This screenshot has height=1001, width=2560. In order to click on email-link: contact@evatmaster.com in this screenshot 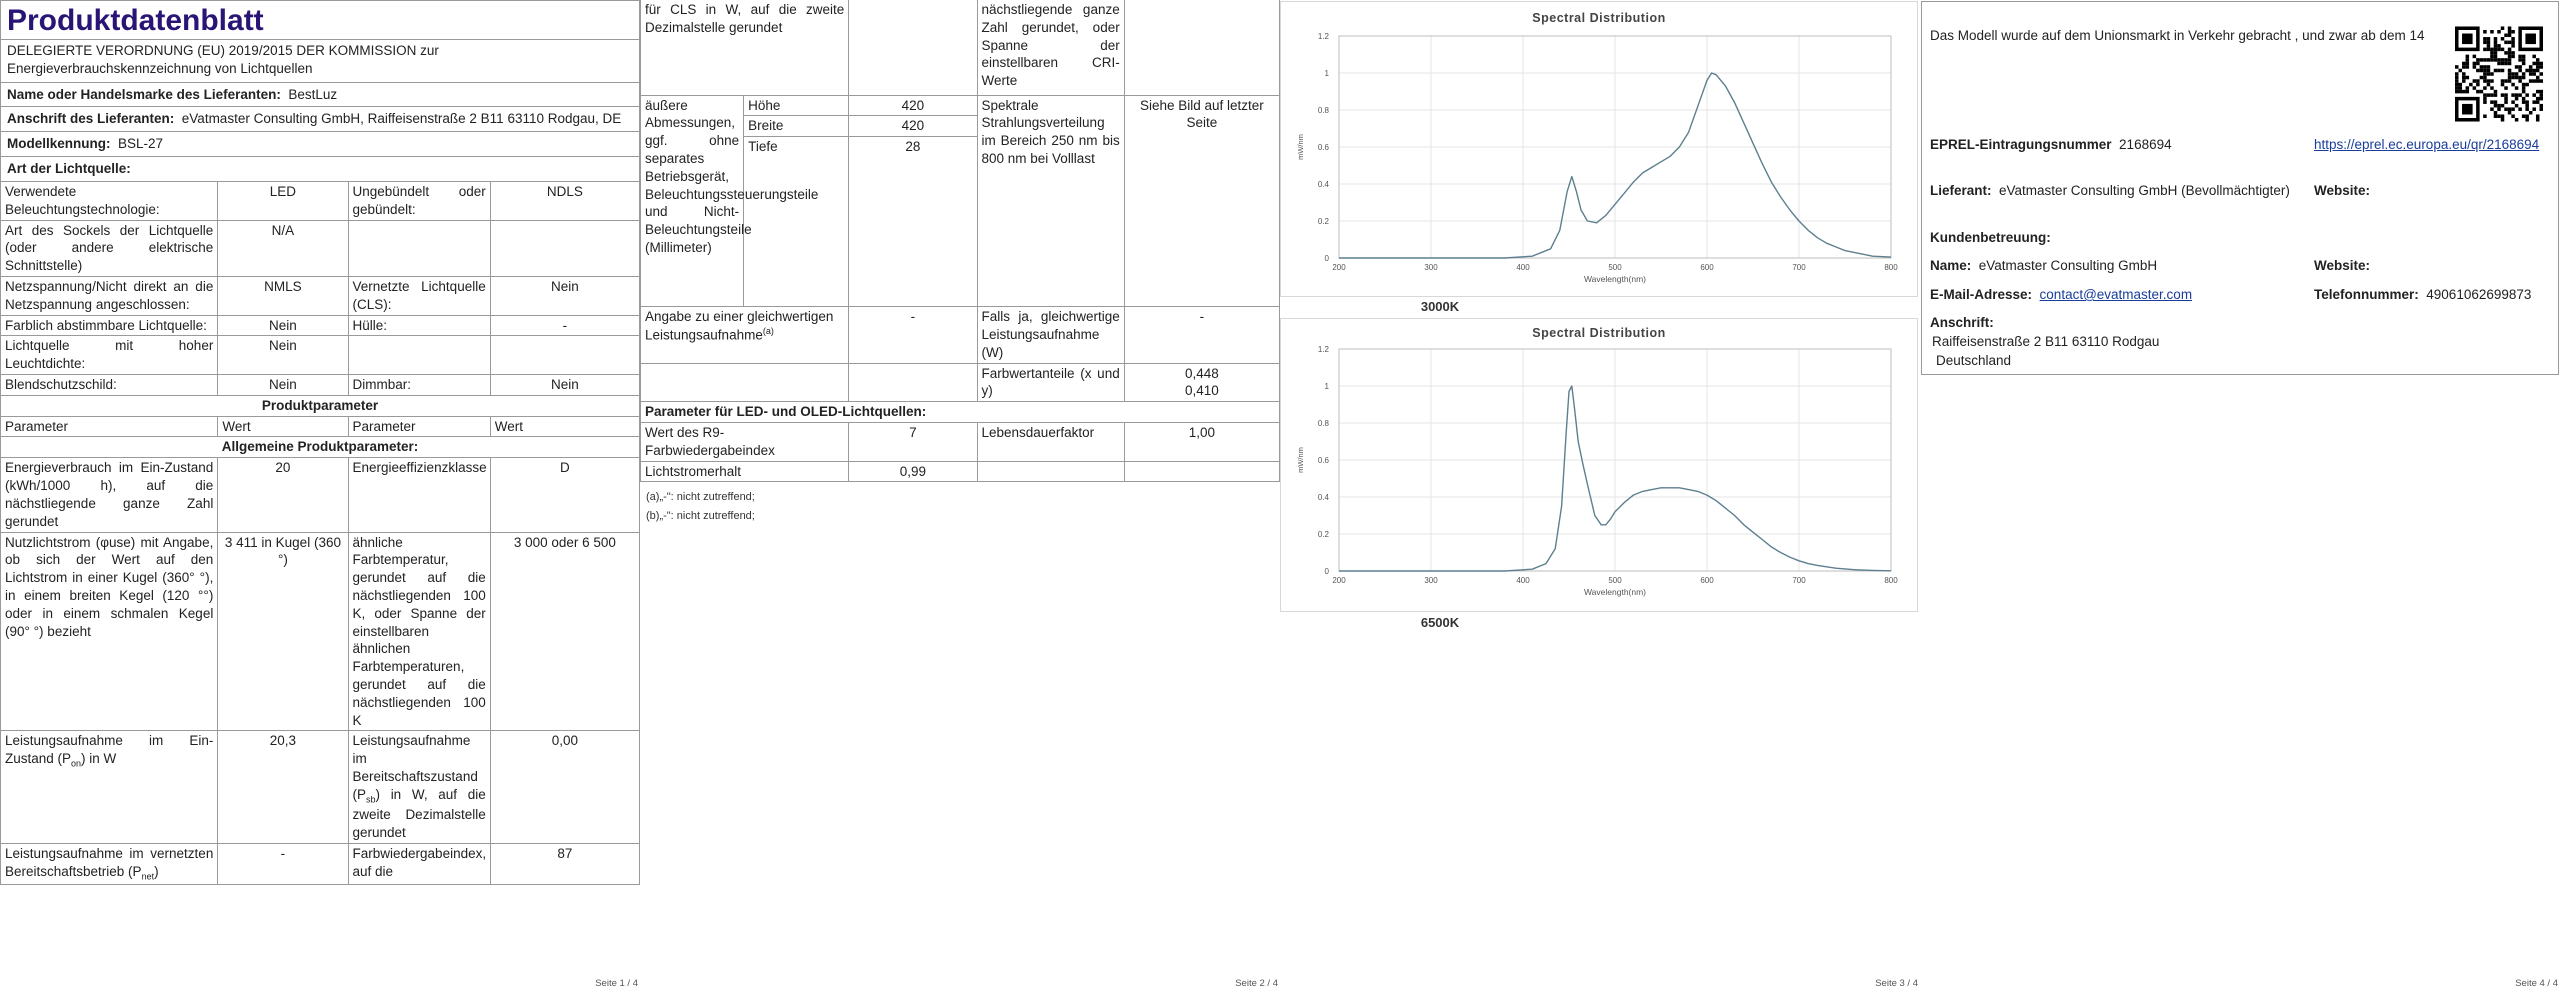, I will do `click(2116, 294)`.